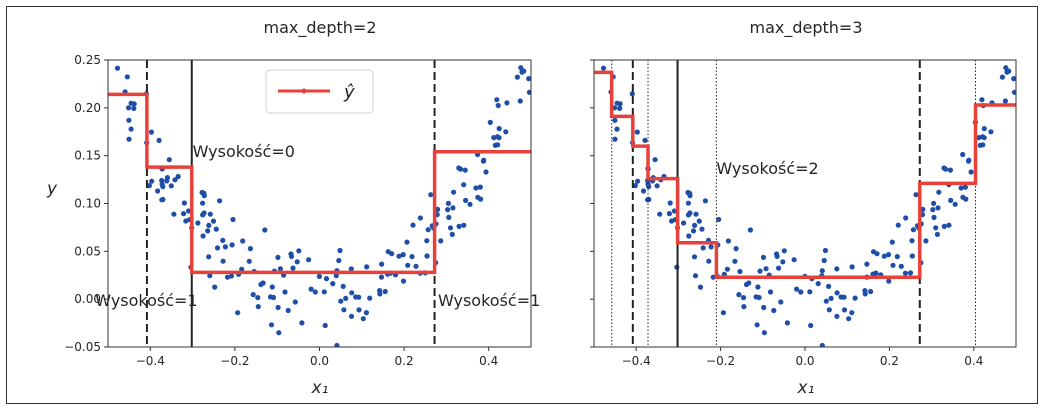 This screenshot has height=411, width=1046. Describe the element at coordinates (319, 28) in the screenshot. I see `chart-title: max_depth=2` at that location.